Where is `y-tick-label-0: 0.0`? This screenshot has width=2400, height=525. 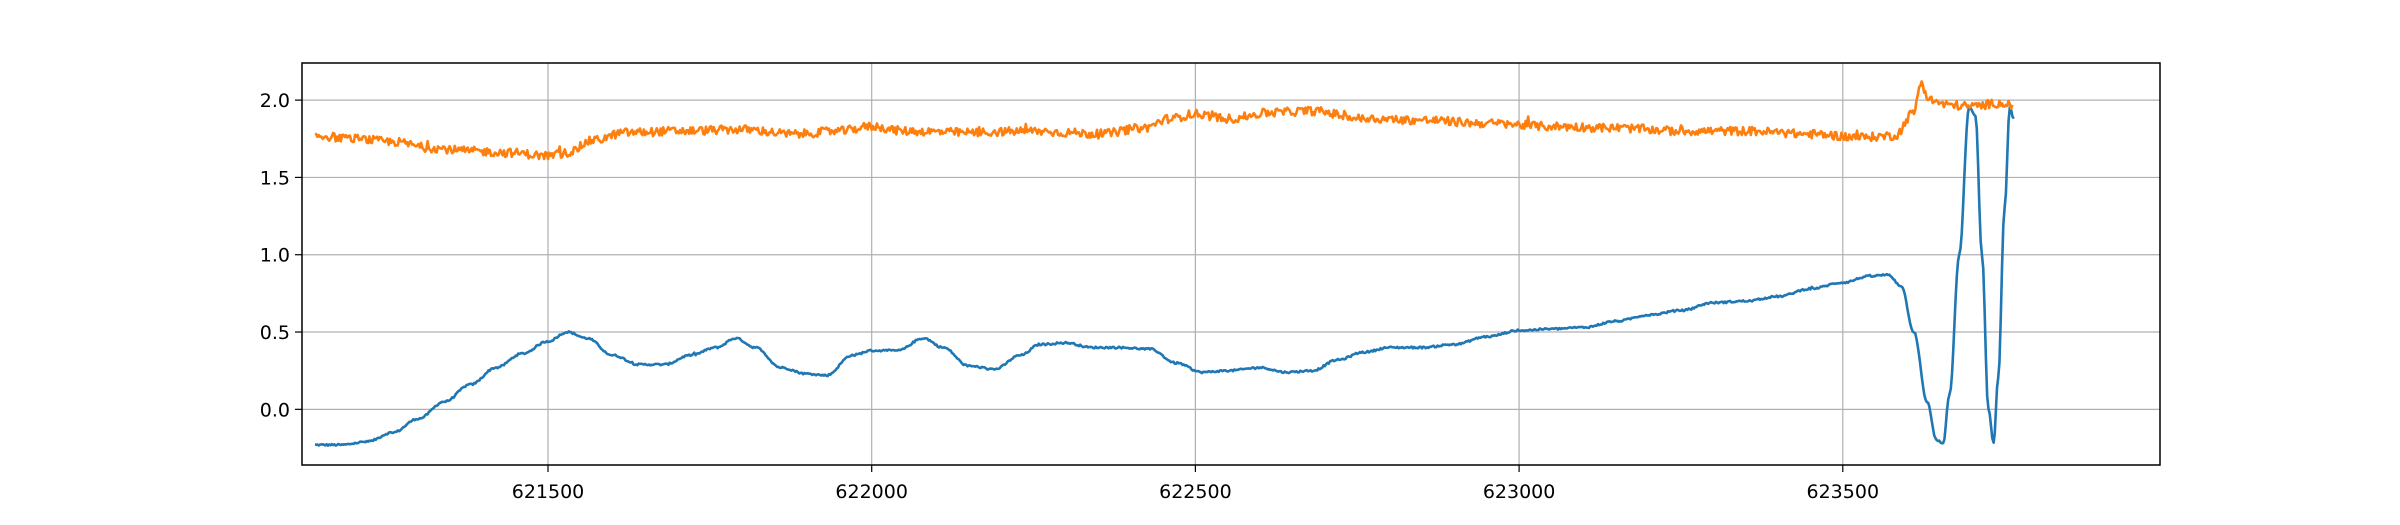
y-tick-label-0: 0.0 is located at coordinates (275, 410).